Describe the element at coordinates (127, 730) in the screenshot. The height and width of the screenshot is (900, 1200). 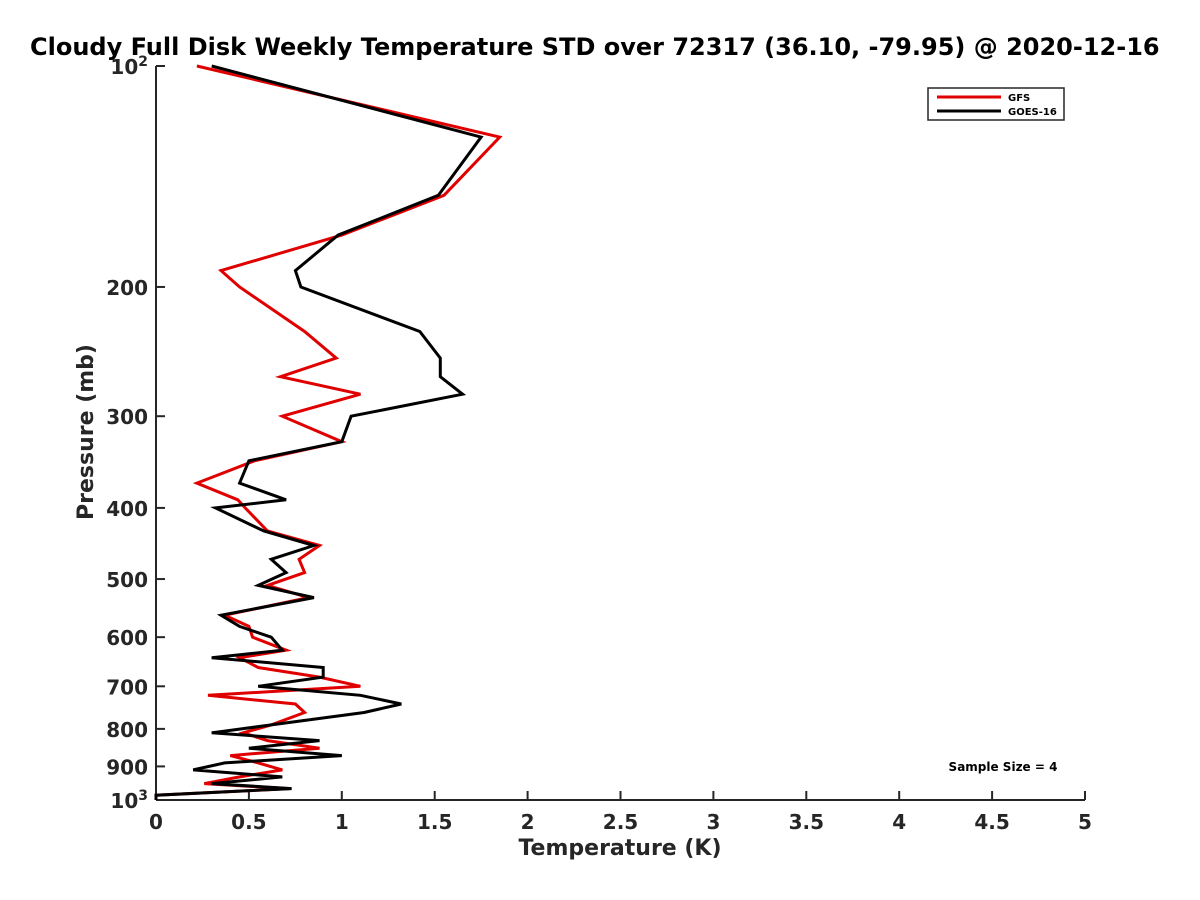
I see `y-tick-label: 800` at that location.